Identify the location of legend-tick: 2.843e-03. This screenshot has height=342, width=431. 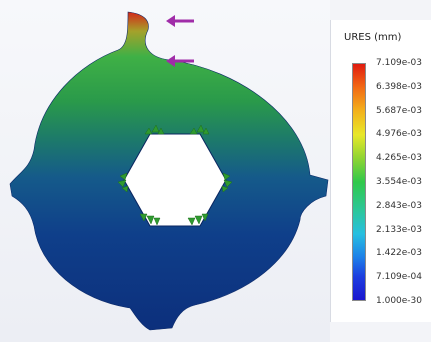
(399, 206).